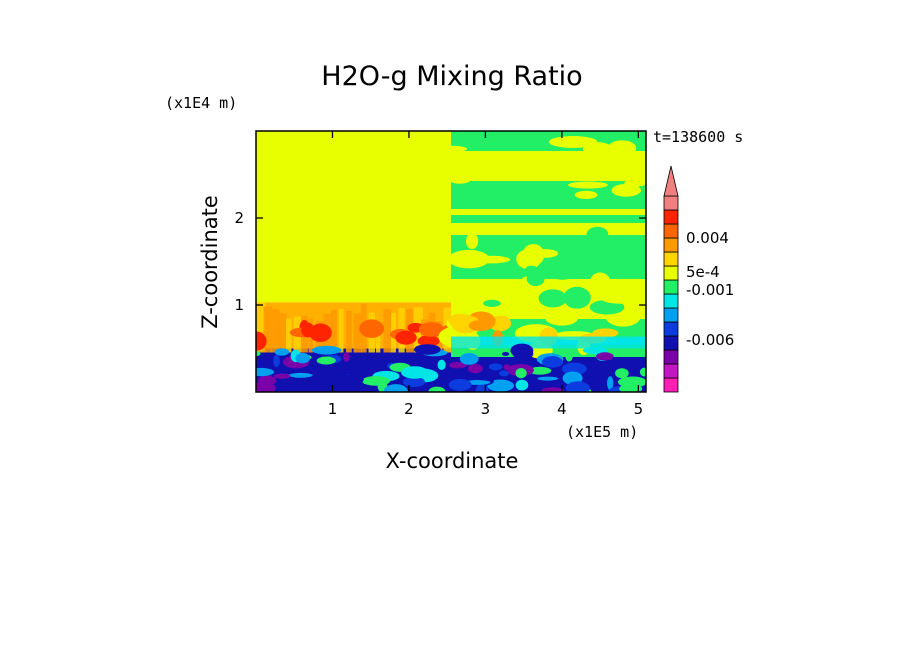 This screenshot has width=904, height=654. I want to click on x-tick-label: 1, so click(333, 409).